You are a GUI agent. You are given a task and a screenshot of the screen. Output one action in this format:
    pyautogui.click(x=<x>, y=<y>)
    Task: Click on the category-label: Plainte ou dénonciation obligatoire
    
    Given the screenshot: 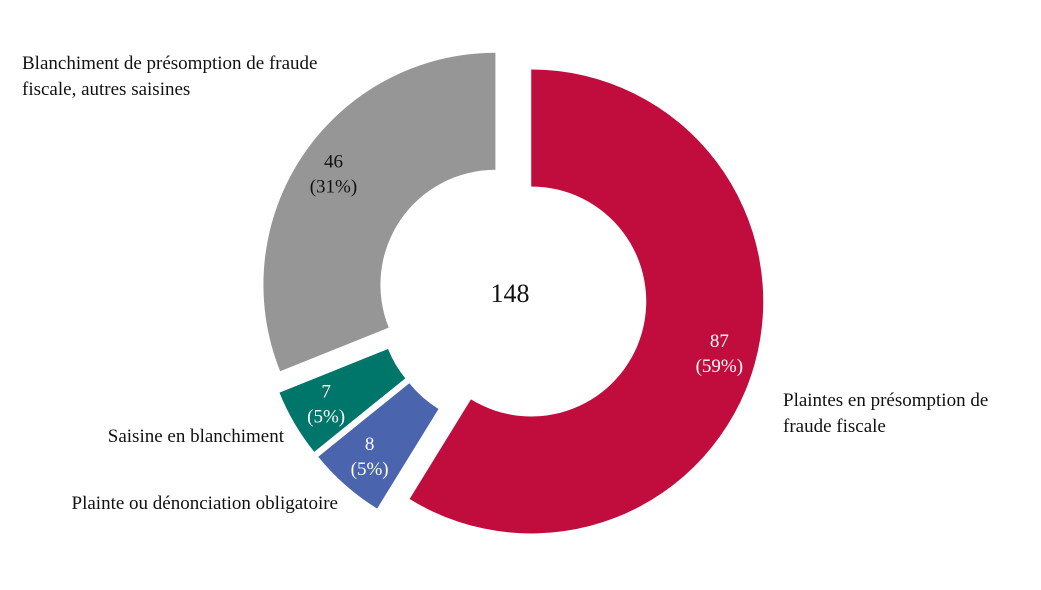 What is the action you would take?
    pyautogui.click(x=204, y=503)
    